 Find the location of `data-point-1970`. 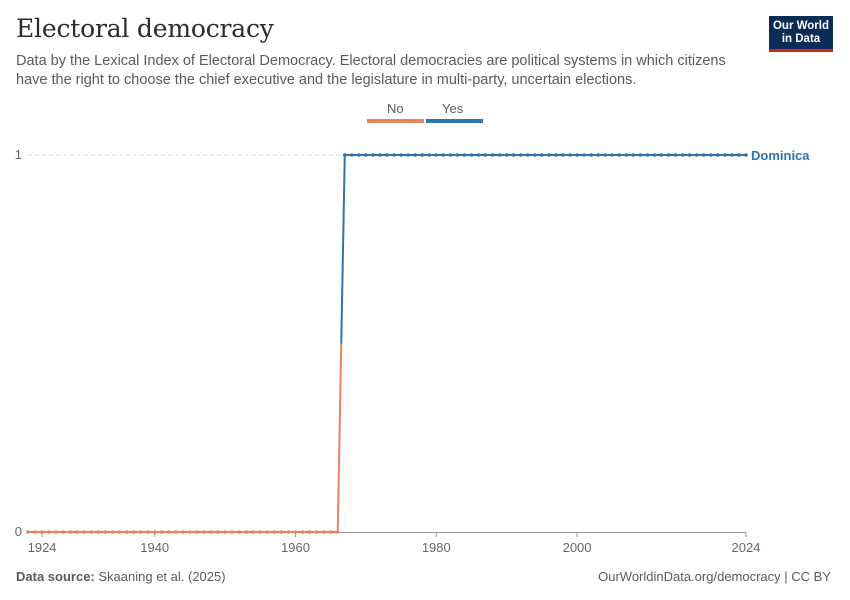

data-point-1970 is located at coordinates (366, 155).